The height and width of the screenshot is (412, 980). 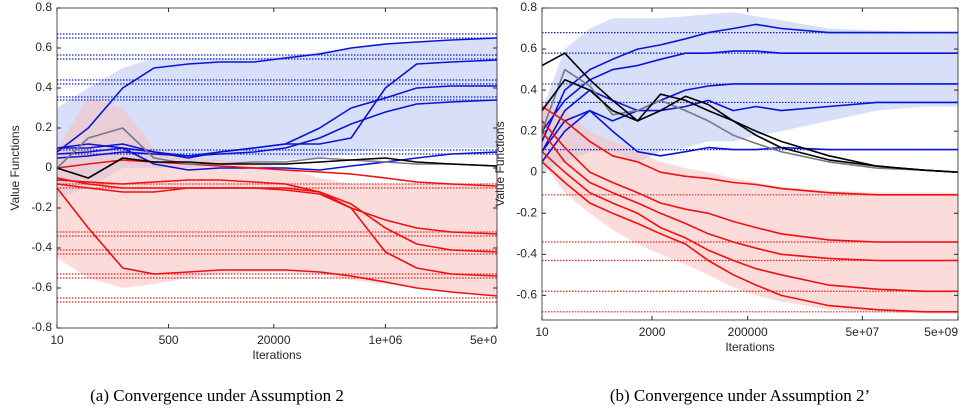 I want to click on x-tick-label: 5e+09, so click(x=941, y=332).